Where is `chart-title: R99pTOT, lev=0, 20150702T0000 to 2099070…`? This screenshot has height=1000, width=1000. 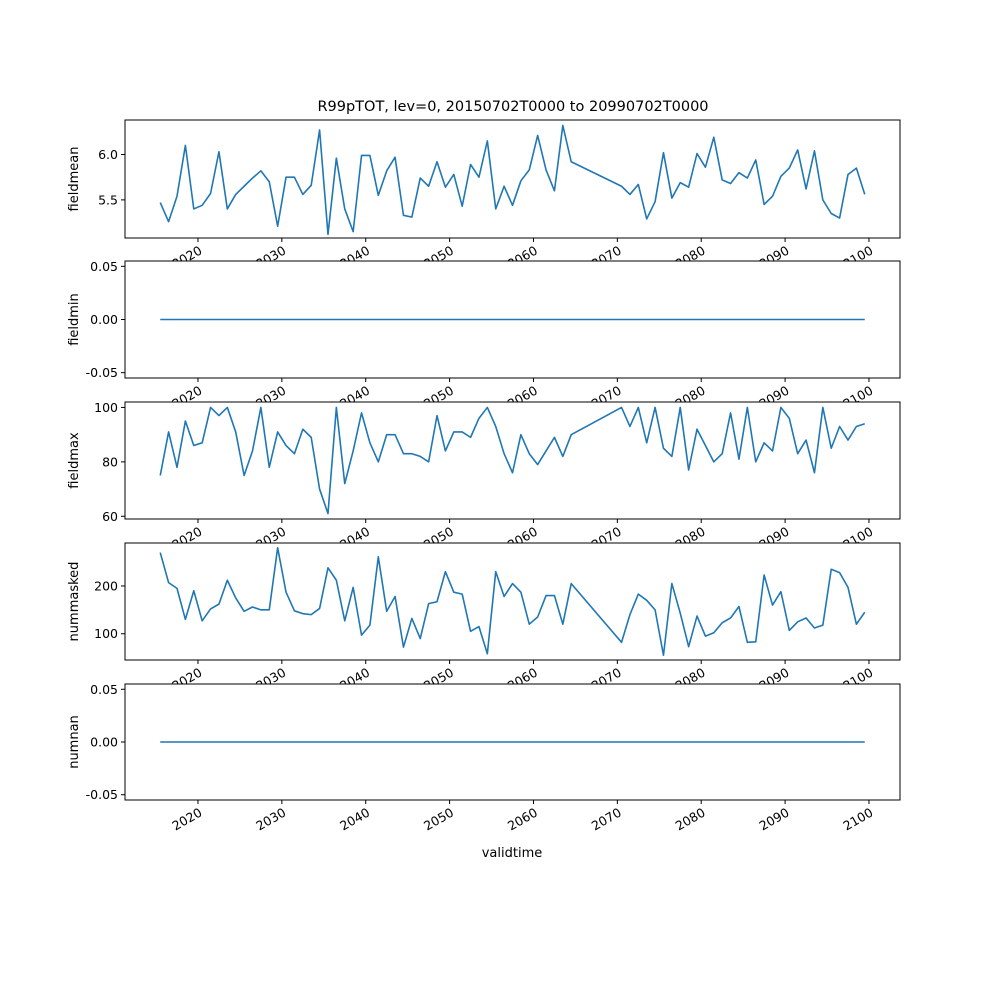
chart-title: R99pTOT, lev=0, 20150702T0000 to 2099070… is located at coordinates (512, 107).